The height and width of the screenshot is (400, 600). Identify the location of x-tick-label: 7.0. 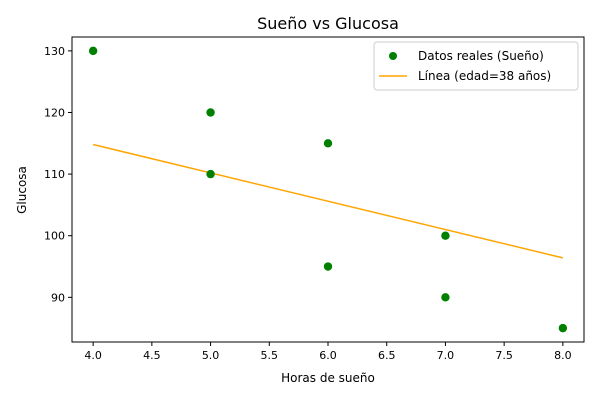
(446, 355).